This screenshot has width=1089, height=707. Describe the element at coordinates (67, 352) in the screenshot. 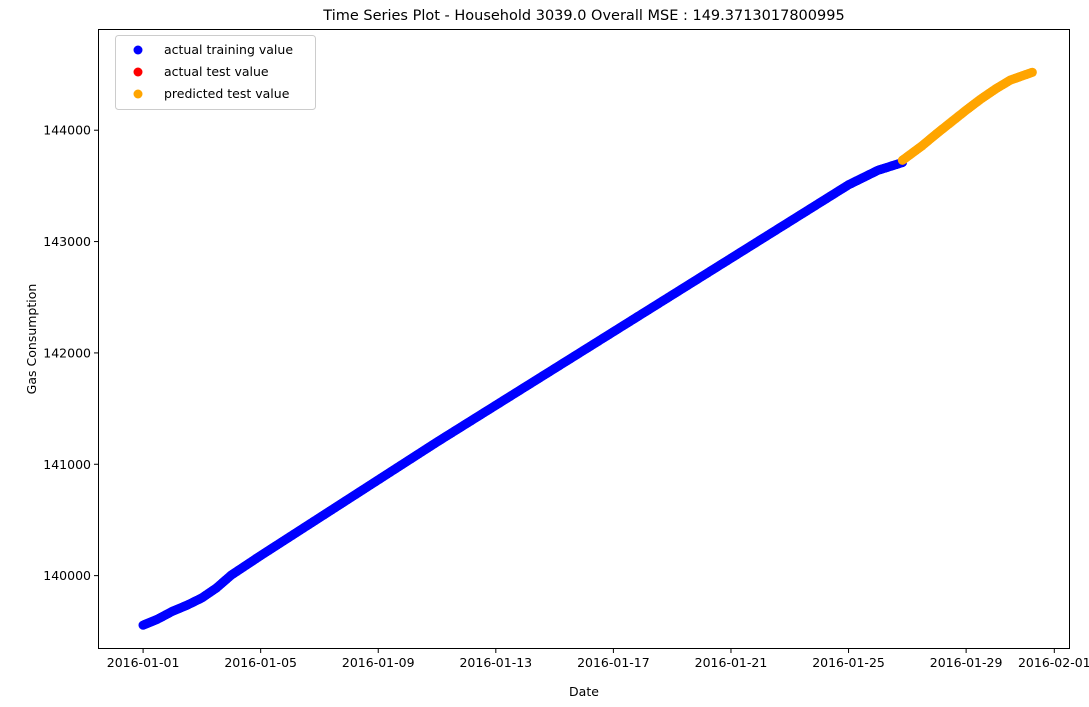

I see `y-tick-label: 142000` at that location.